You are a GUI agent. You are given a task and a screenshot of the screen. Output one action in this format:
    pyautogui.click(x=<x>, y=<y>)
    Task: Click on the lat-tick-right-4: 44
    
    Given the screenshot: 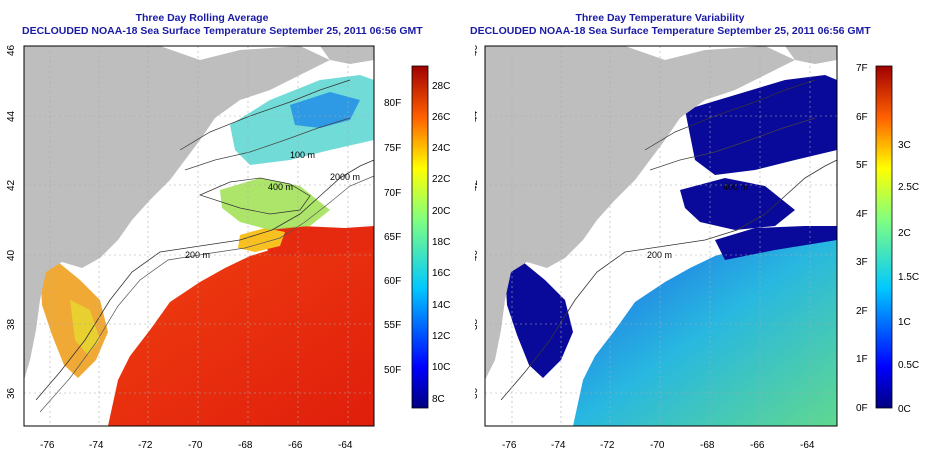 What is the action you would take?
    pyautogui.click(x=477, y=116)
    